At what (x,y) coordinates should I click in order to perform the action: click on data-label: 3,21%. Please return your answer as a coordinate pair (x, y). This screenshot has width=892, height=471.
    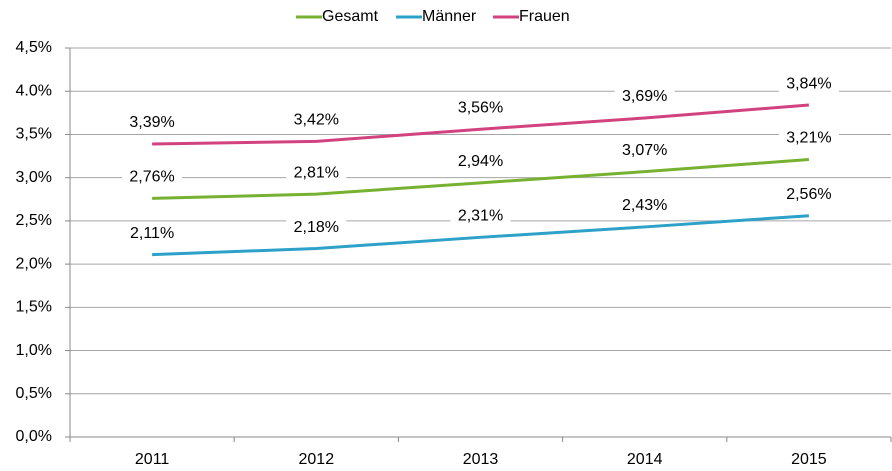
    Looking at the image, I should click on (808, 138).